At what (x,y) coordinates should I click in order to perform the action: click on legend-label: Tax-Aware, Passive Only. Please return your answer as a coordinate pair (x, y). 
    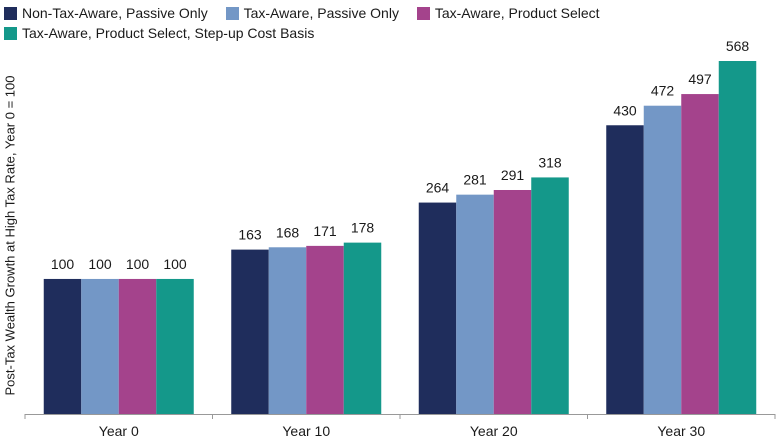
    Looking at the image, I should click on (321, 13).